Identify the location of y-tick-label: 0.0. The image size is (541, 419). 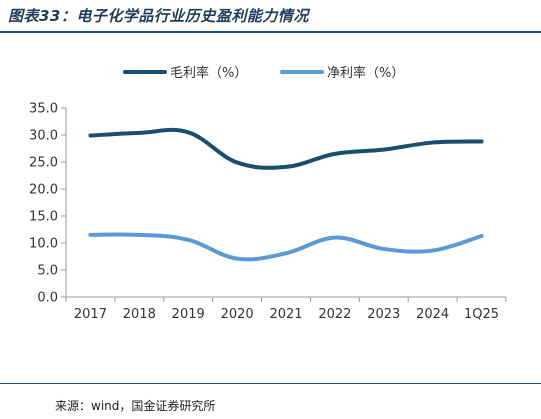
(47, 298).